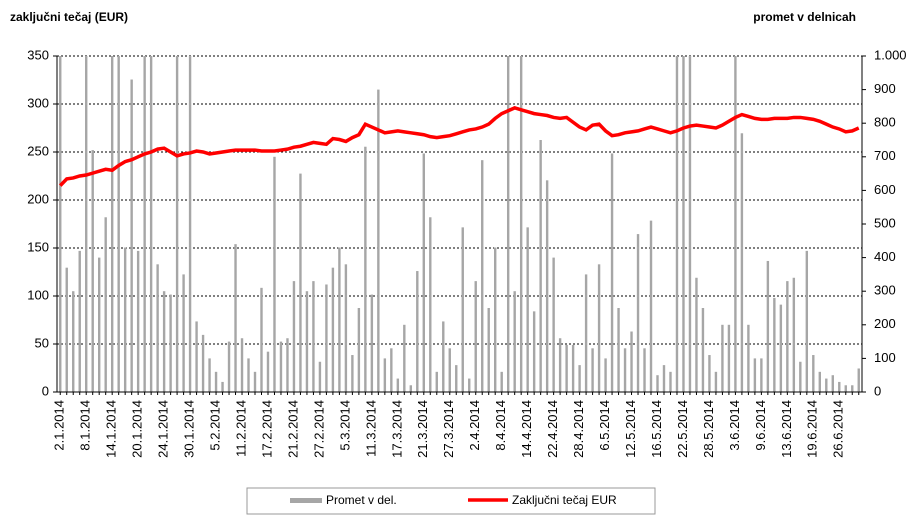 Image resolution: width=921 pixels, height=525 pixels. I want to click on x-tick-label: 28.5.2014, so click(708, 429).